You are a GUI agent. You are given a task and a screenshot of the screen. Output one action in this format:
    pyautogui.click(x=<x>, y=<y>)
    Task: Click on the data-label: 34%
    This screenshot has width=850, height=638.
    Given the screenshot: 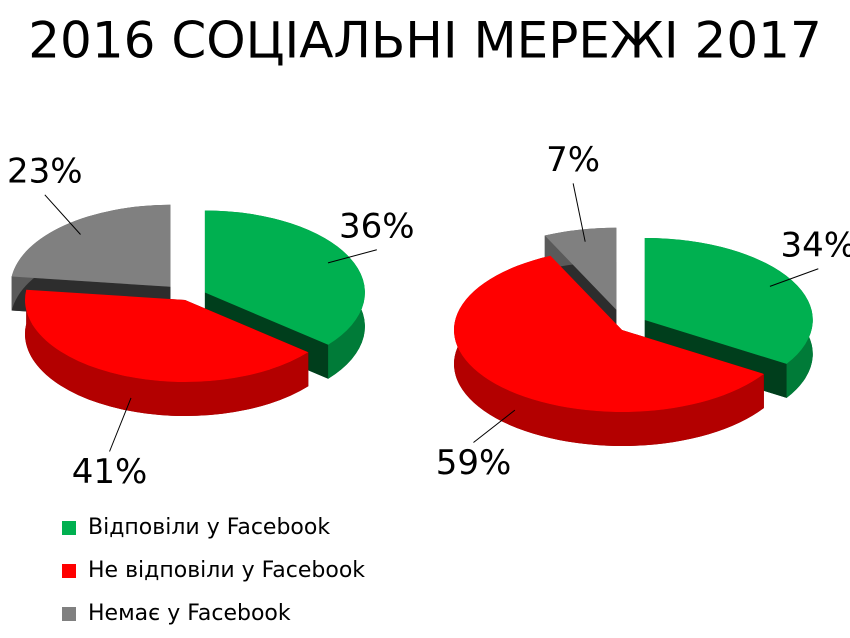 What is the action you would take?
    pyautogui.click(x=815, y=245)
    